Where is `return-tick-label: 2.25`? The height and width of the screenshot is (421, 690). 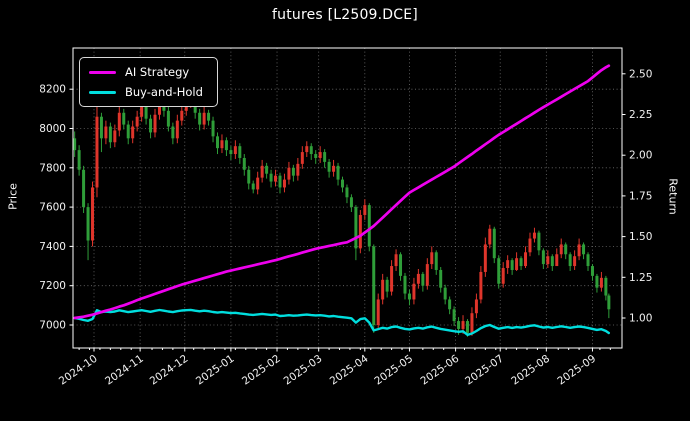
return-tick-label: 2.25 is located at coordinates (640, 115).